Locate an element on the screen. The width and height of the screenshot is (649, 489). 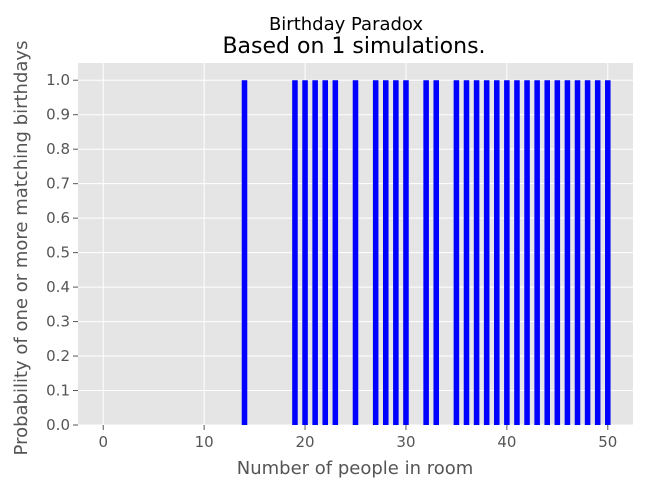
y-tick-label: 0.4 is located at coordinates (58, 287).